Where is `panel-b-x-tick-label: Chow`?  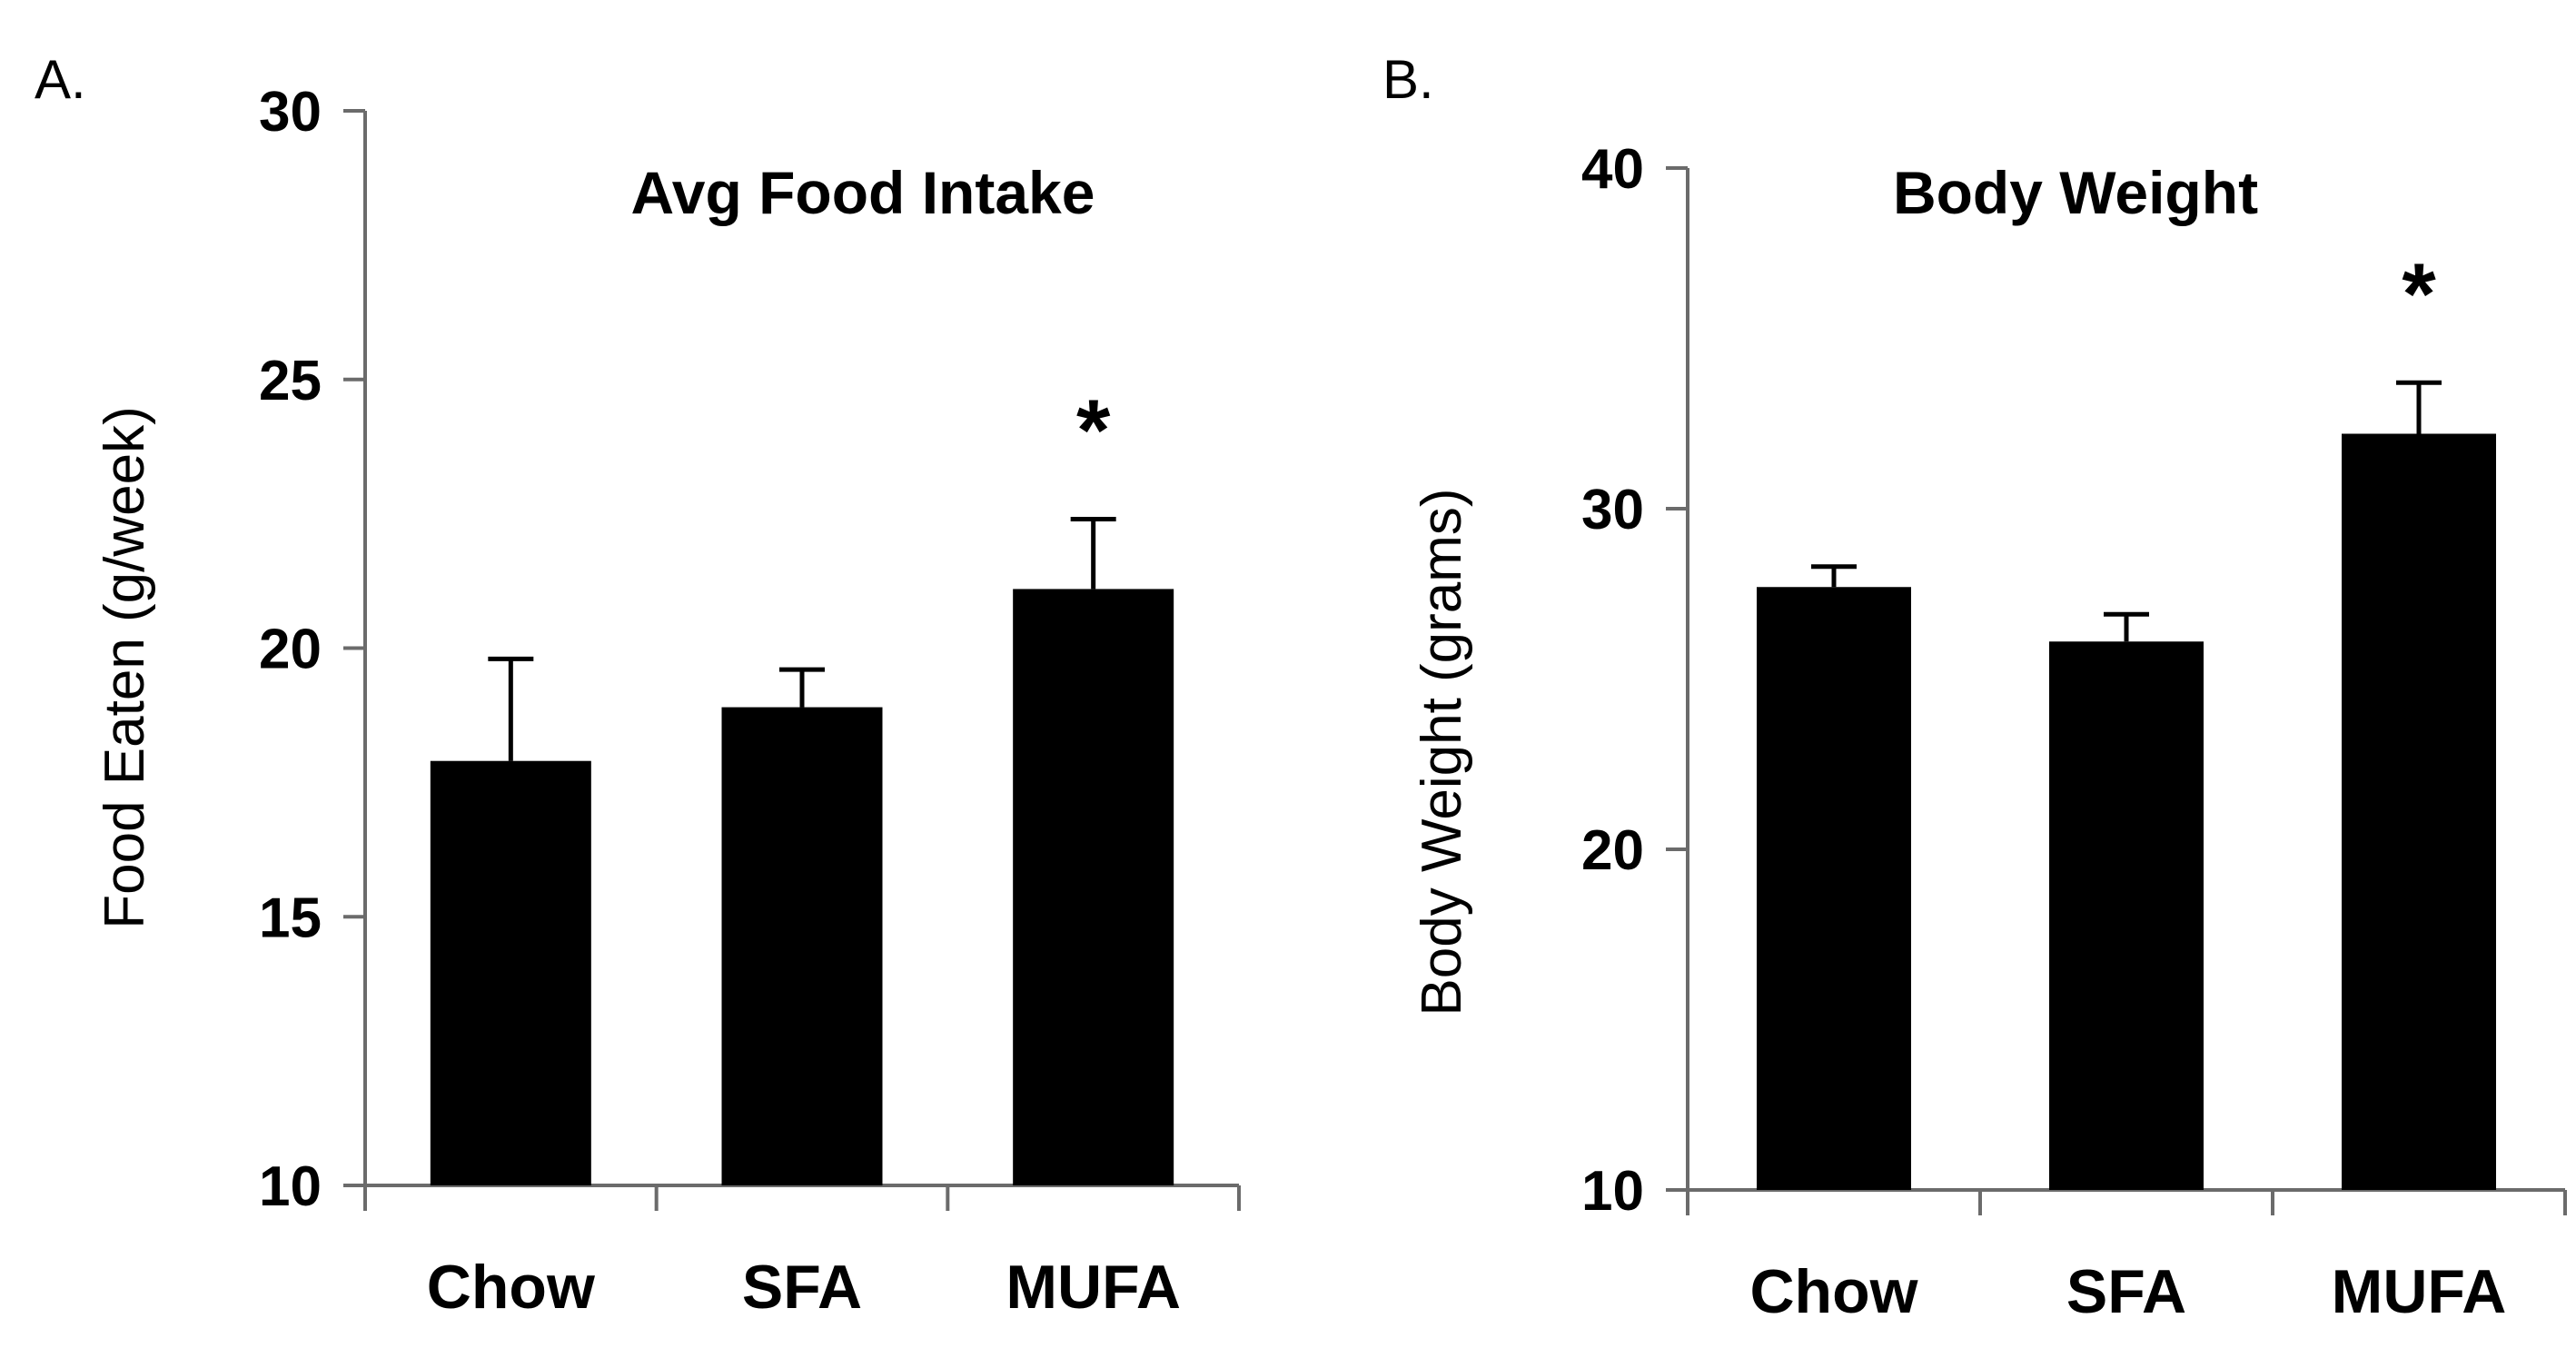
panel-b-x-tick-label: Chow is located at coordinates (1833, 1291).